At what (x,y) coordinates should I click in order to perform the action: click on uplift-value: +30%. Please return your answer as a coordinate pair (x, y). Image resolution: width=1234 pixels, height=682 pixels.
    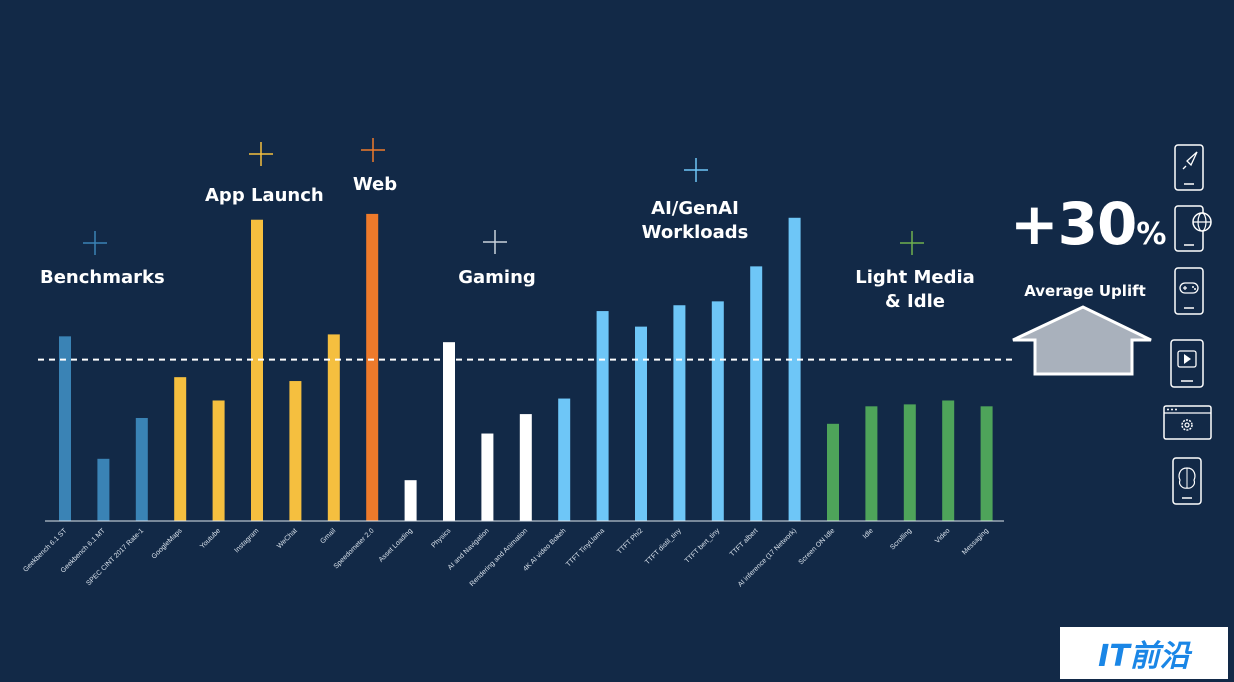
    Looking at the image, I should click on (1088, 224).